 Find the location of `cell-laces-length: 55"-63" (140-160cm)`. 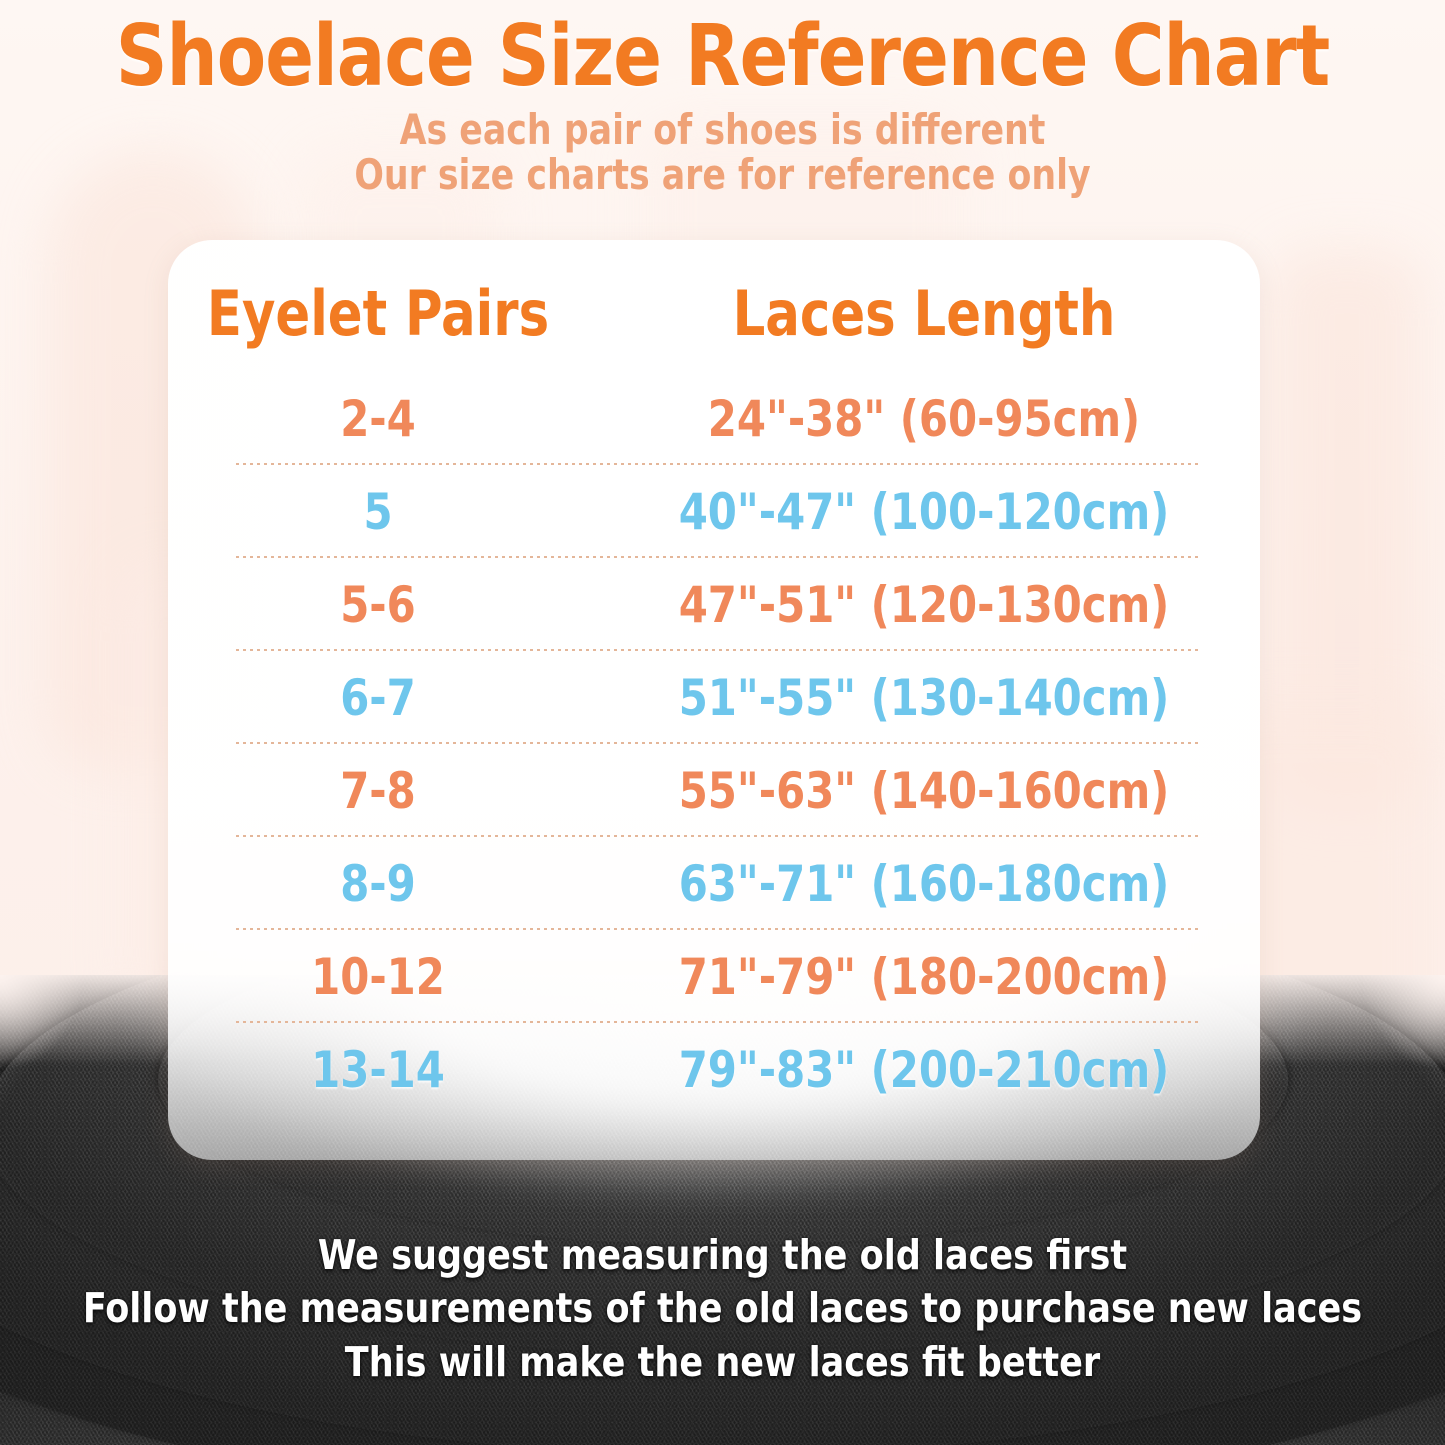

cell-laces-length: 55"-63" (140-160cm) is located at coordinates (924, 790).